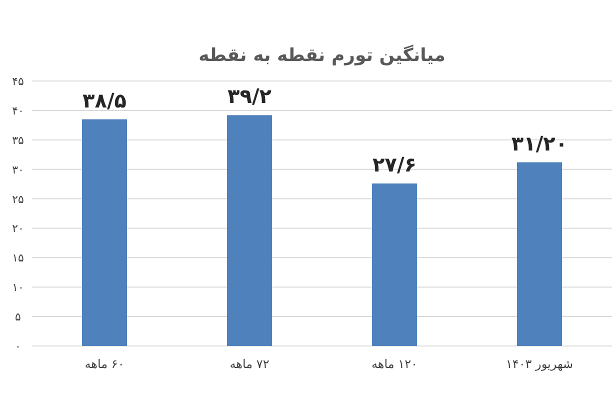  What do you see at coordinates (18, 111) in the screenshot?
I see `y-tick-label: ۴۰` at bounding box center [18, 111].